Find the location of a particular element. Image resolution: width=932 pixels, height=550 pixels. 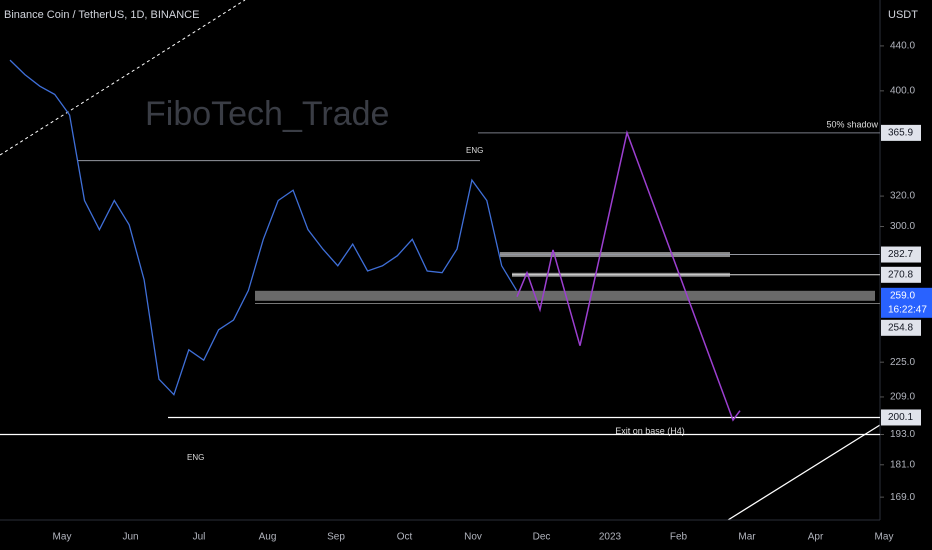

x-tick-label: Mar is located at coordinates (747, 537).